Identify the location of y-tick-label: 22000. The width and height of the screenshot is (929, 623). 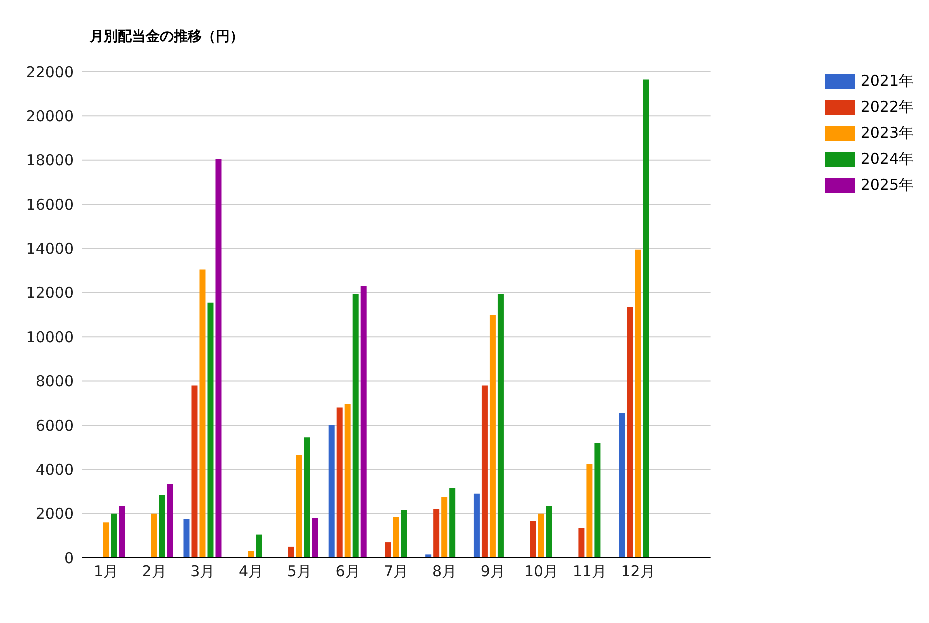
(50, 72).